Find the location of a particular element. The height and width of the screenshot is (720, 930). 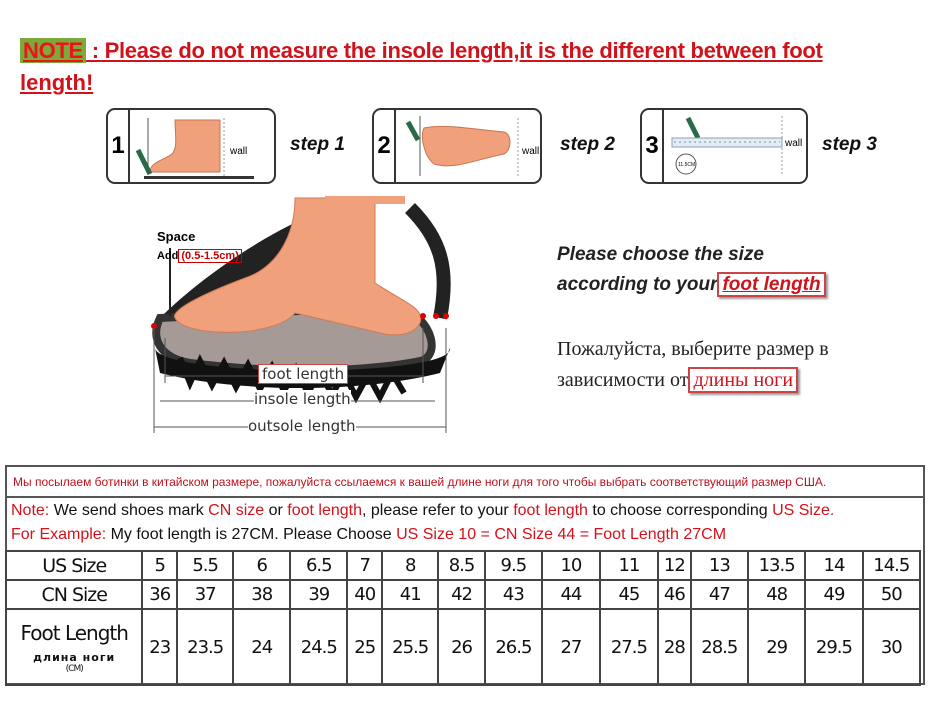

add-label: Add (0.5-1.5cm) is located at coordinates (199, 256).